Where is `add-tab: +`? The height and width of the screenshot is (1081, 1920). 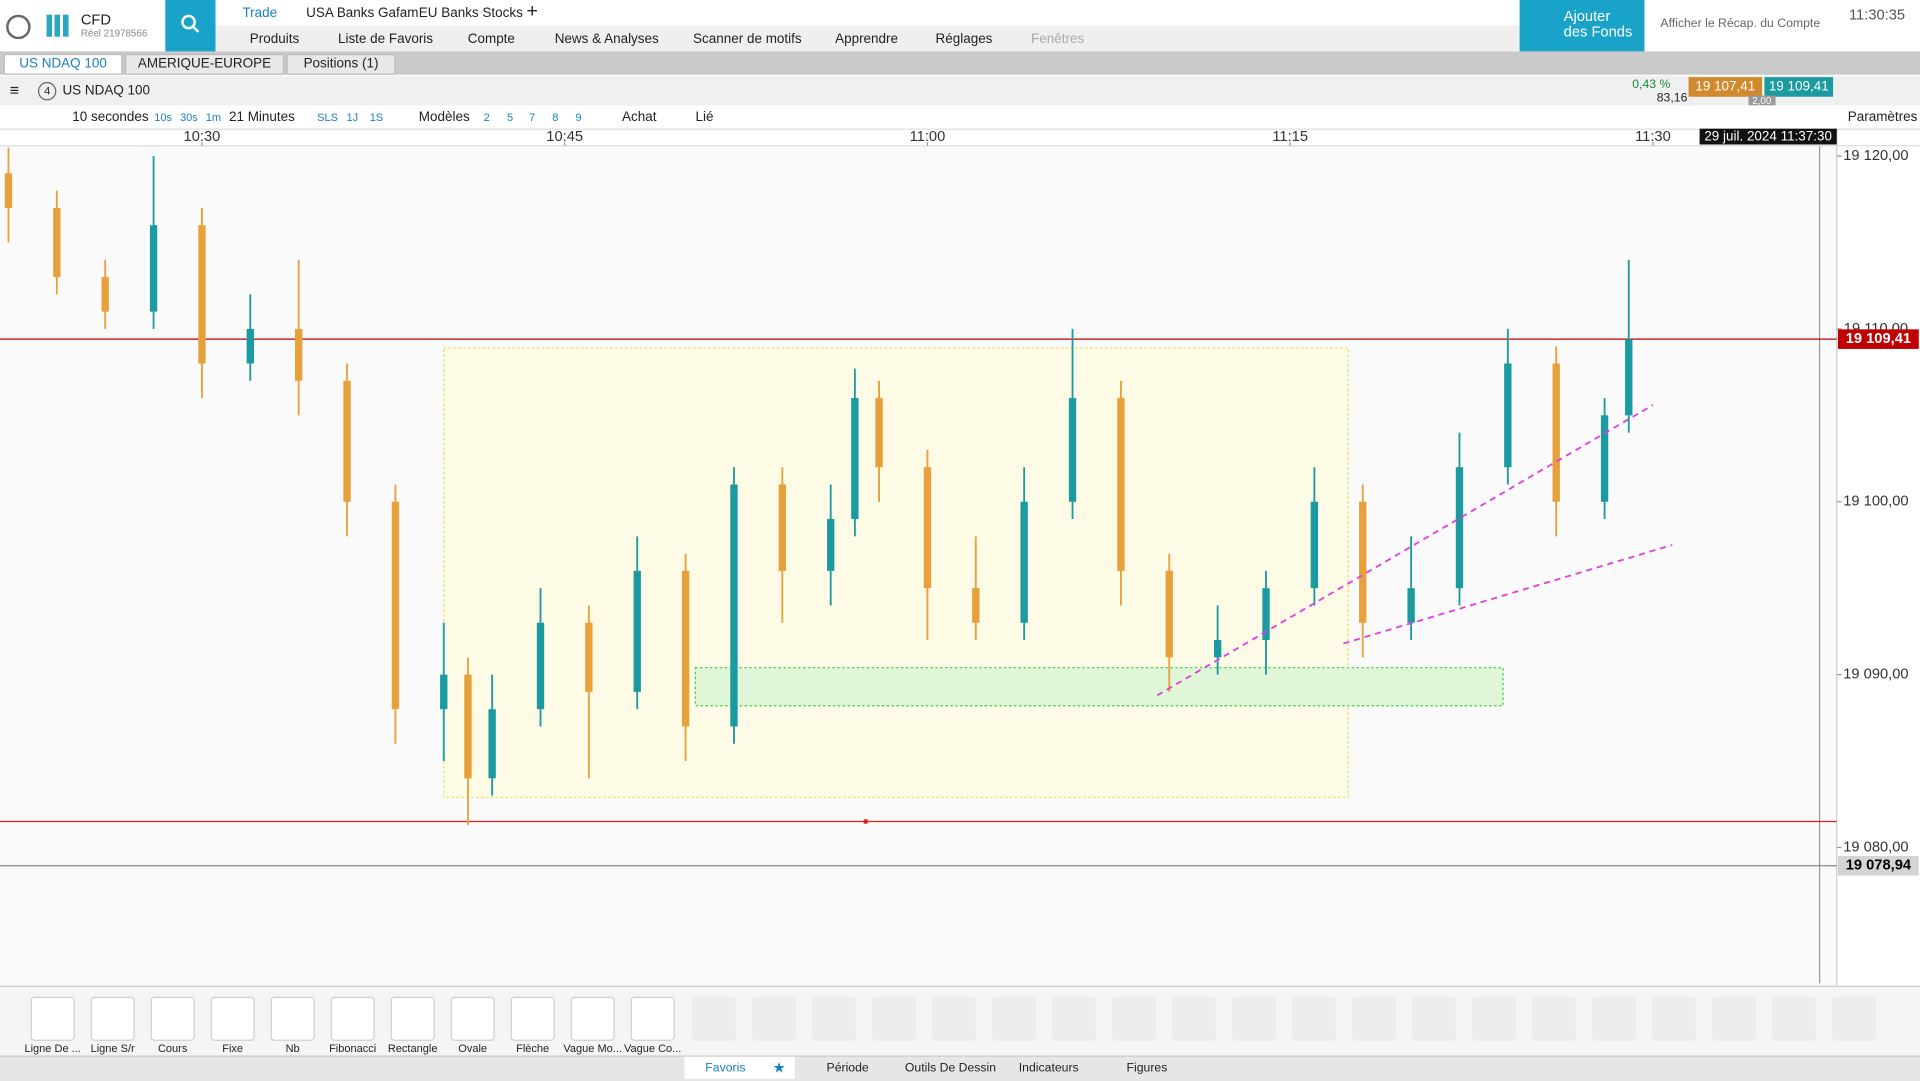
add-tab: + is located at coordinates (532, 12).